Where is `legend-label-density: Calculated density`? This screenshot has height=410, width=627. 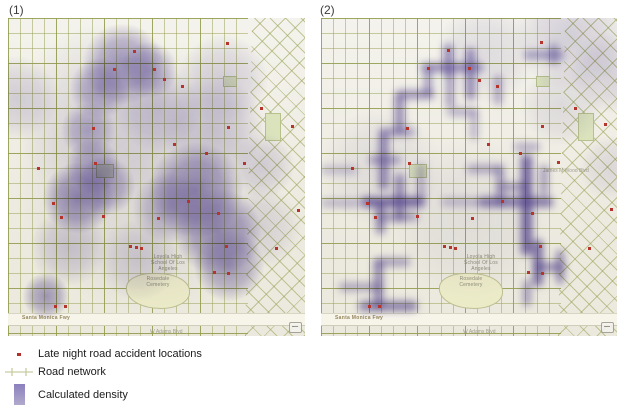
legend-label-density: Calculated density is located at coordinates (83, 394).